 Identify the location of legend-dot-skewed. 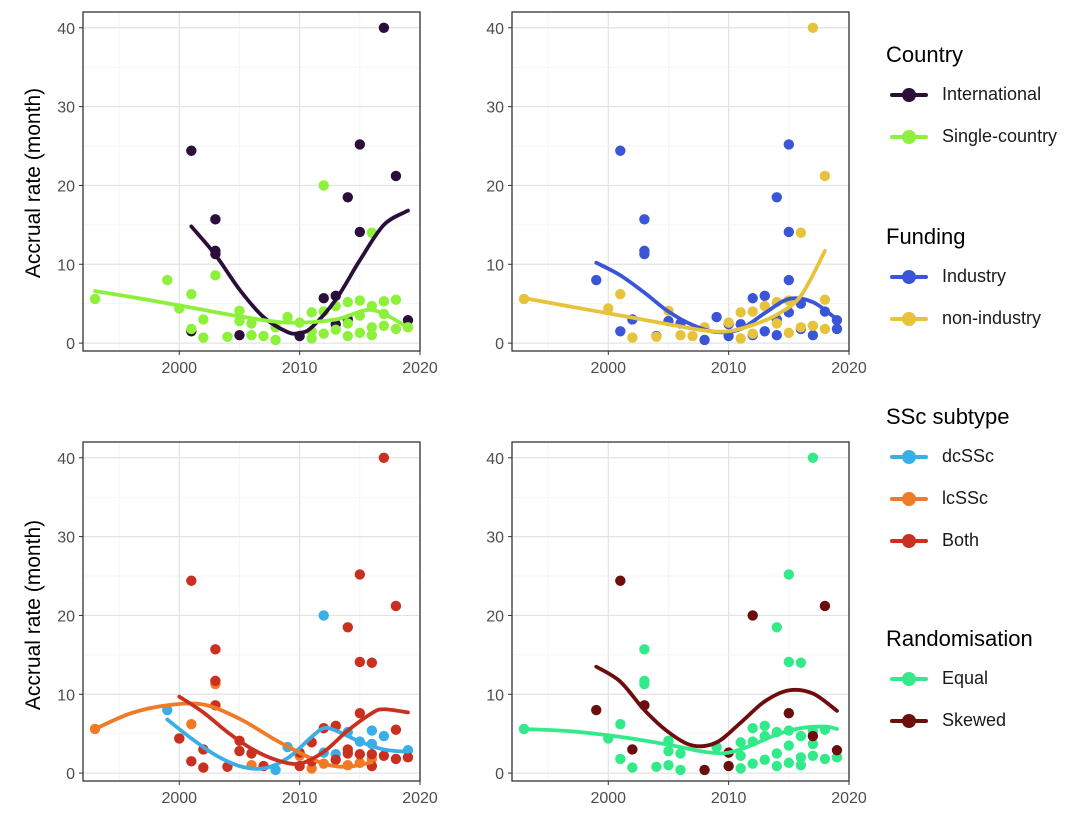
(909, 721).